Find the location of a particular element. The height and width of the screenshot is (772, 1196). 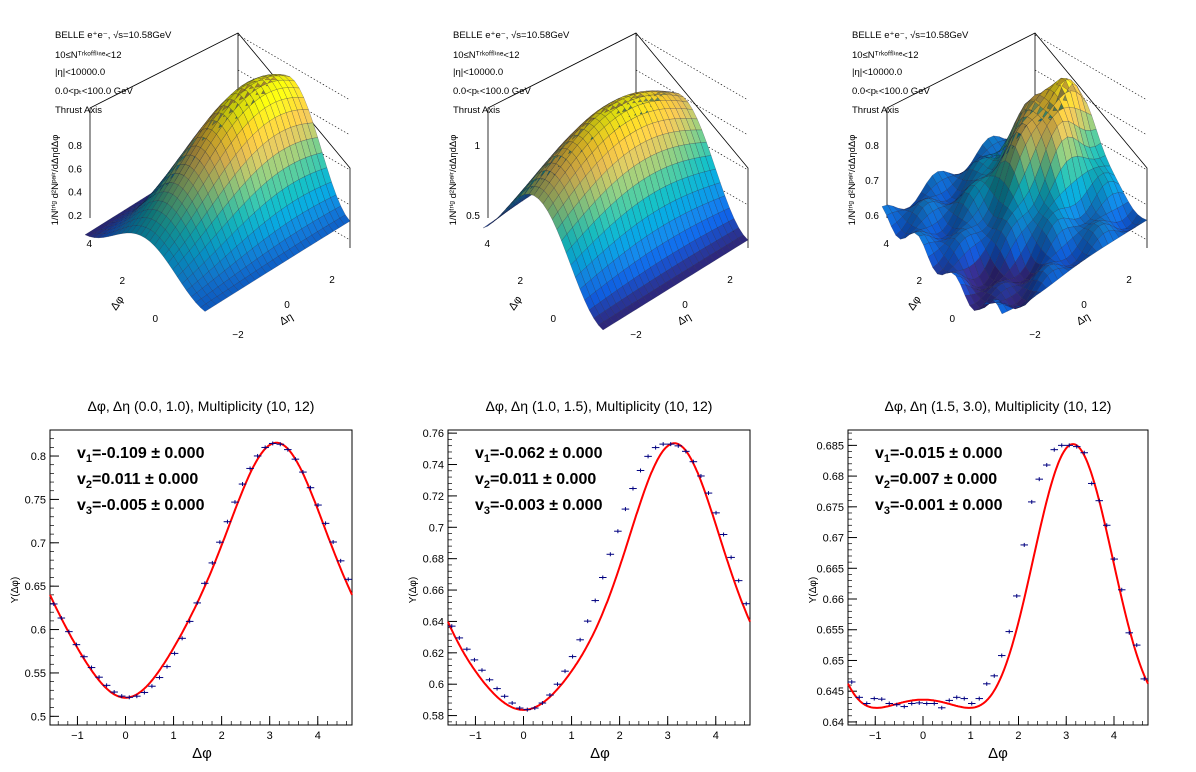

z-axis-title: 1/Nᵗʳⁱᵍ d²Nᵖᵃⁱʳ/dΔηdΔφ is located at coordinates (852, 180).